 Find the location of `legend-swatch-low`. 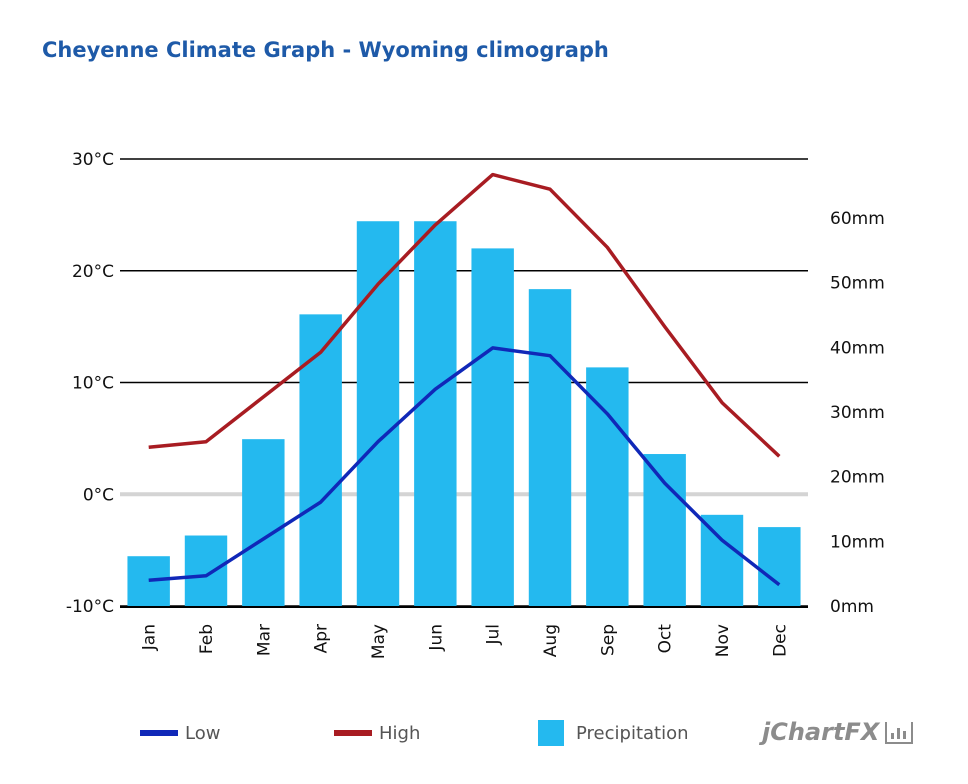

legend-swatch-low is located at coordinates (159, 733).